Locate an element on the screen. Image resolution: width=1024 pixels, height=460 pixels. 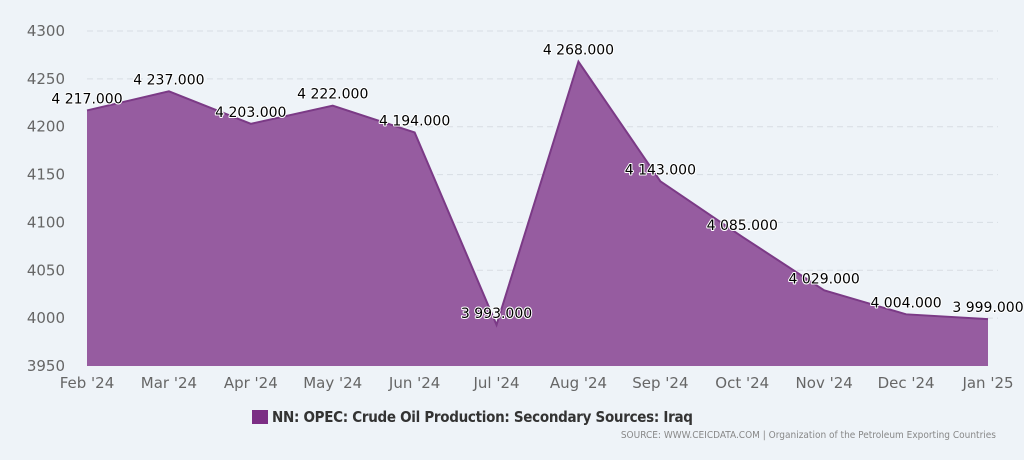
x-tick-label: Jan '25 is located at coordinates (987, 383).